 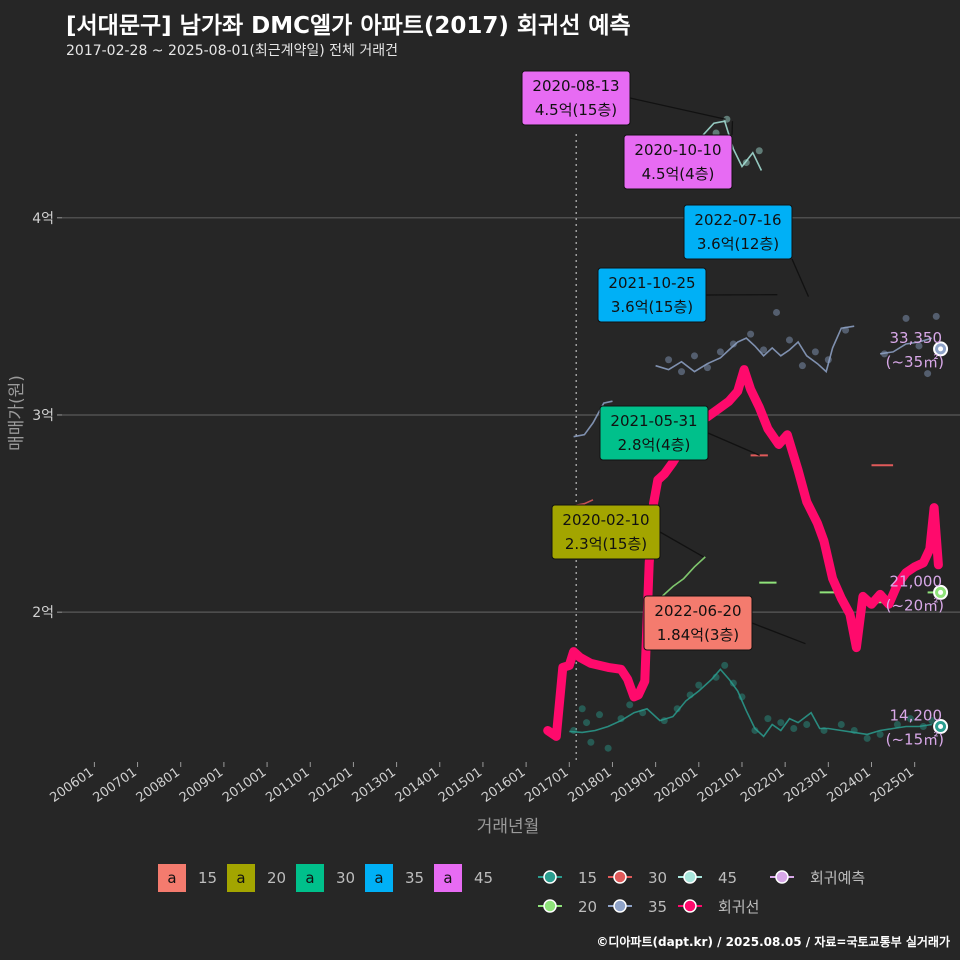 What do you see at coordinates (837, 878) in the screenshot?
I see `legend-line-name: 회귀예측` at bounding box center [837, 878].